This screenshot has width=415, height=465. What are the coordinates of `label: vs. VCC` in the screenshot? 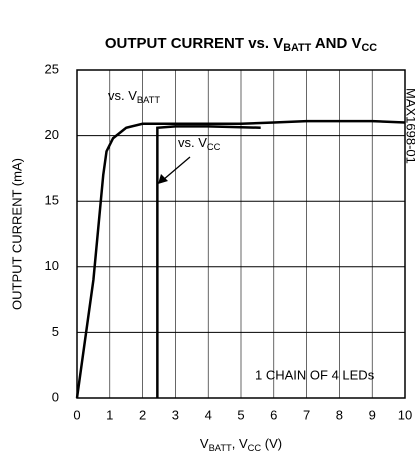 It's located at (199, 143).